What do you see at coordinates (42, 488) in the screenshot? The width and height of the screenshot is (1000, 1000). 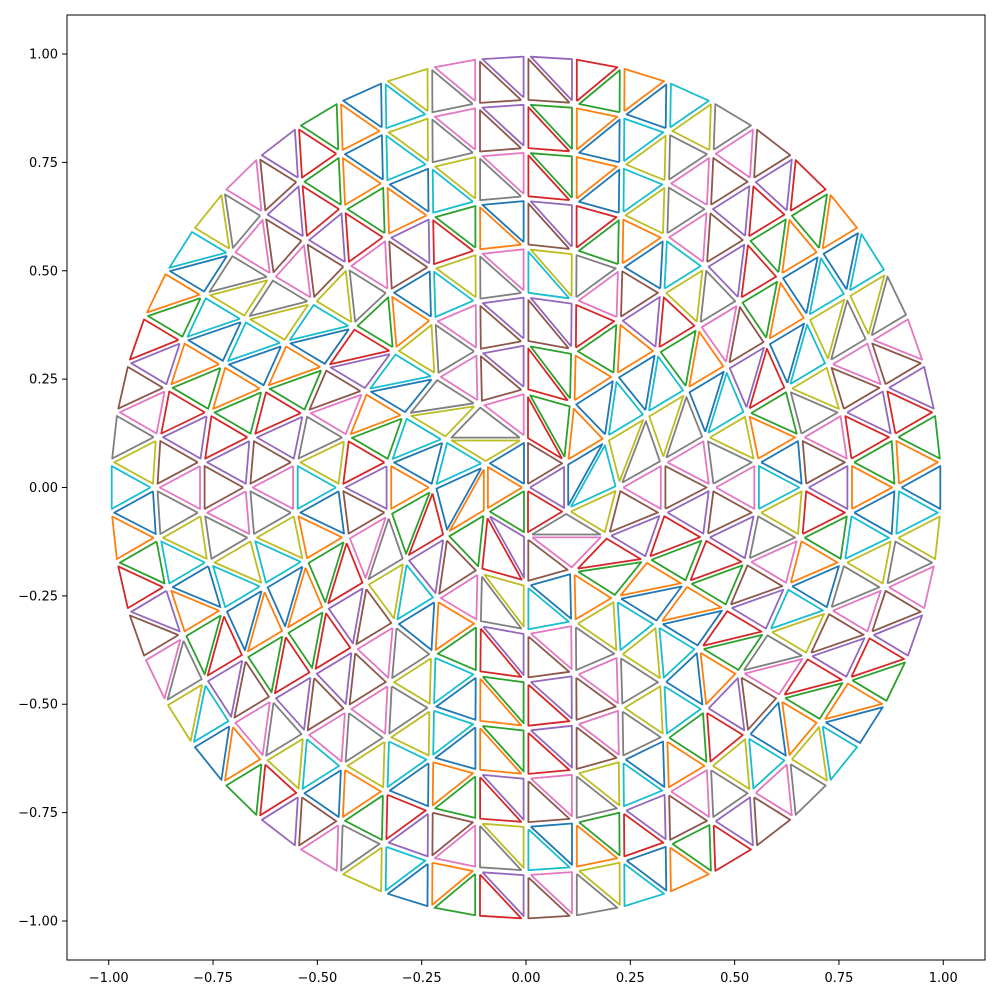 I see `y-axis: 1.00 0.75 0.50 0.25 0.00 −0.25 −0.50 −0.75 −1.00` at bounding box center [42, 488].